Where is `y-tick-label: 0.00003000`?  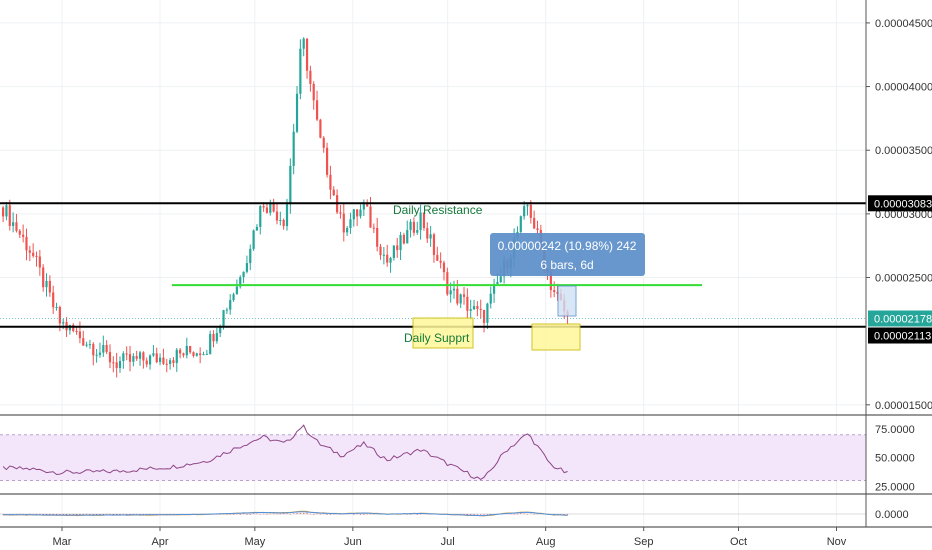 y-tick-label: 0.00003000 is located at coordinates (903, 215).